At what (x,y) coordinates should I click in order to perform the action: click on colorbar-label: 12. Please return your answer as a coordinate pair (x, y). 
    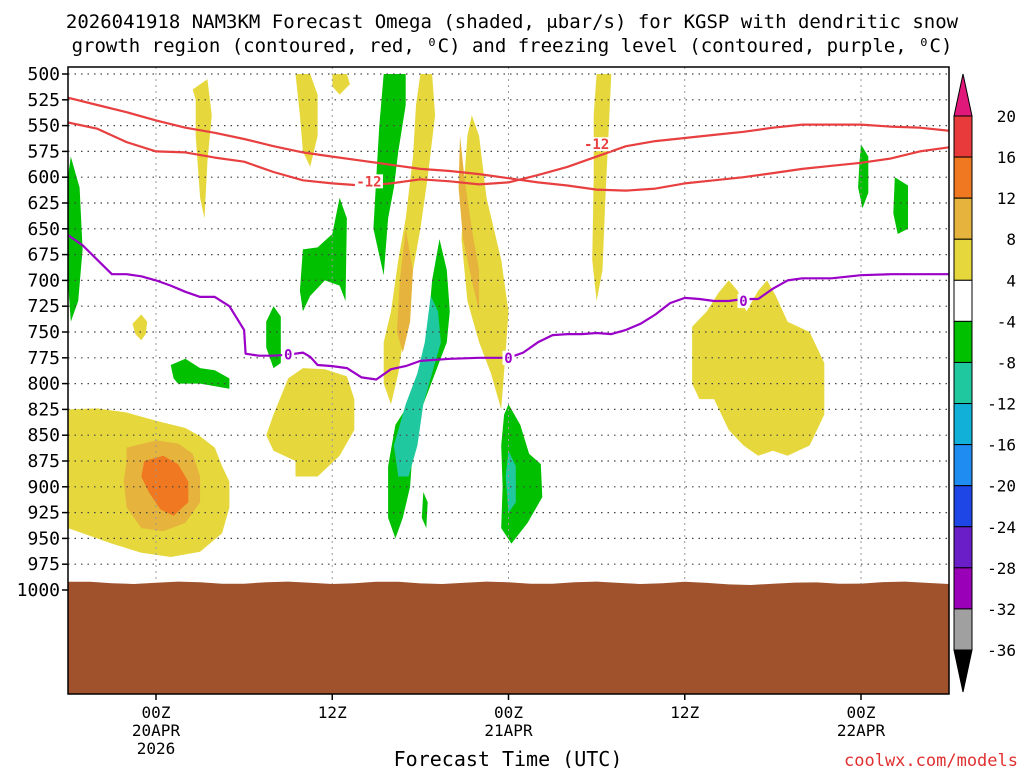
    Looking at the image, I should click on (1006, 198).